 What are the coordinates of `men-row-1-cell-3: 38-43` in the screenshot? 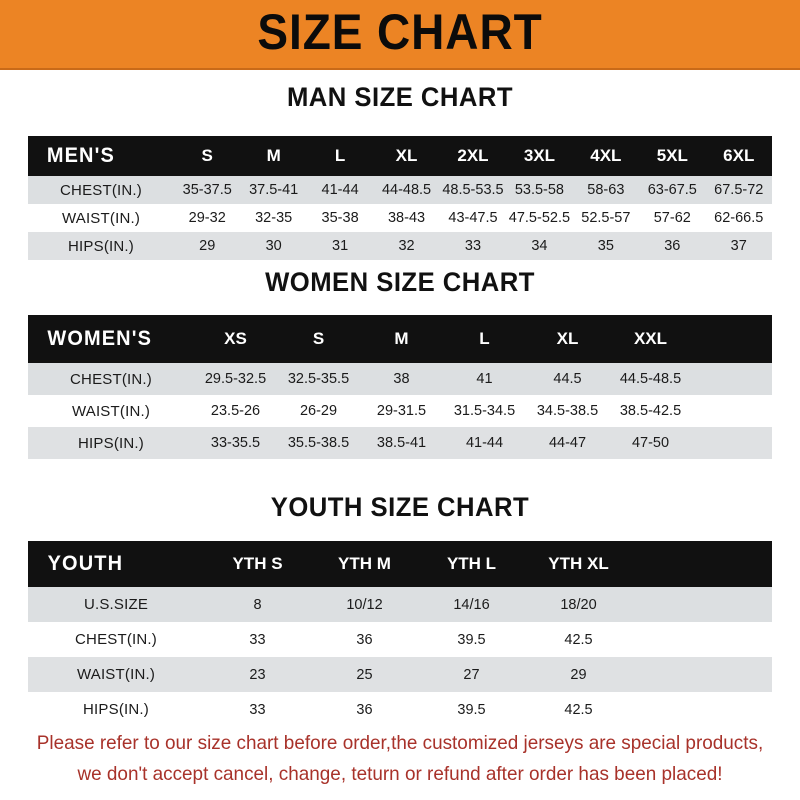 It's located at (406, 218).